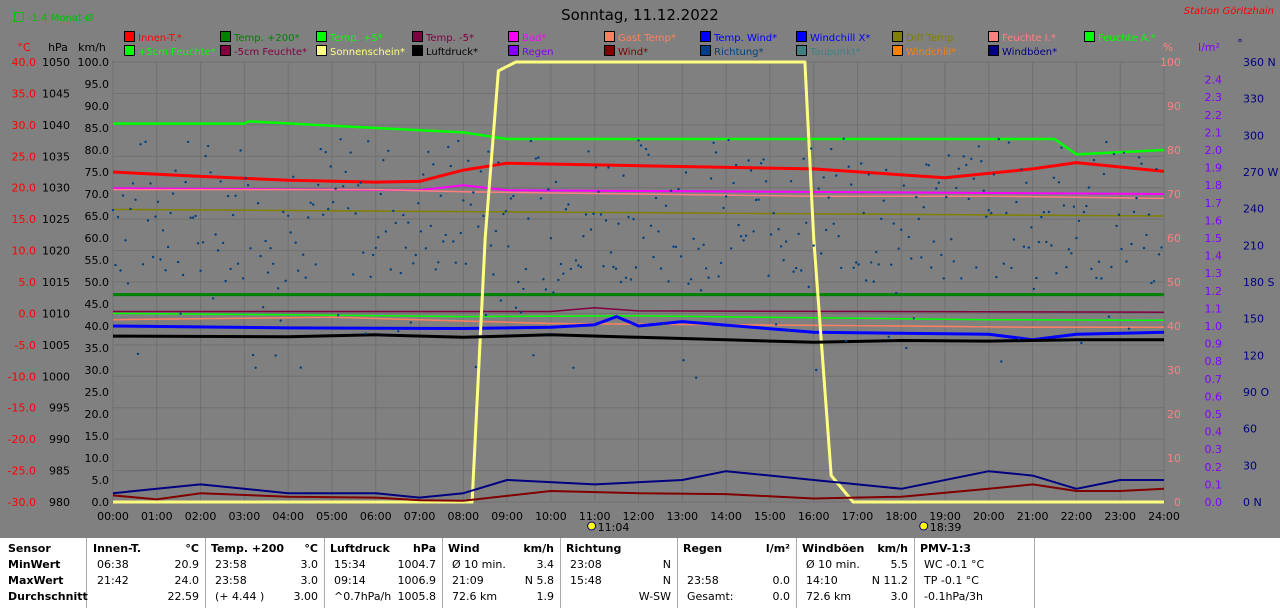 The width and height of the screenshot is (1280, 608). What do you see at coordinates (97, 260) in the screenshot?
I see `speed-tick: 55.0` at bounding box center [97, 260].